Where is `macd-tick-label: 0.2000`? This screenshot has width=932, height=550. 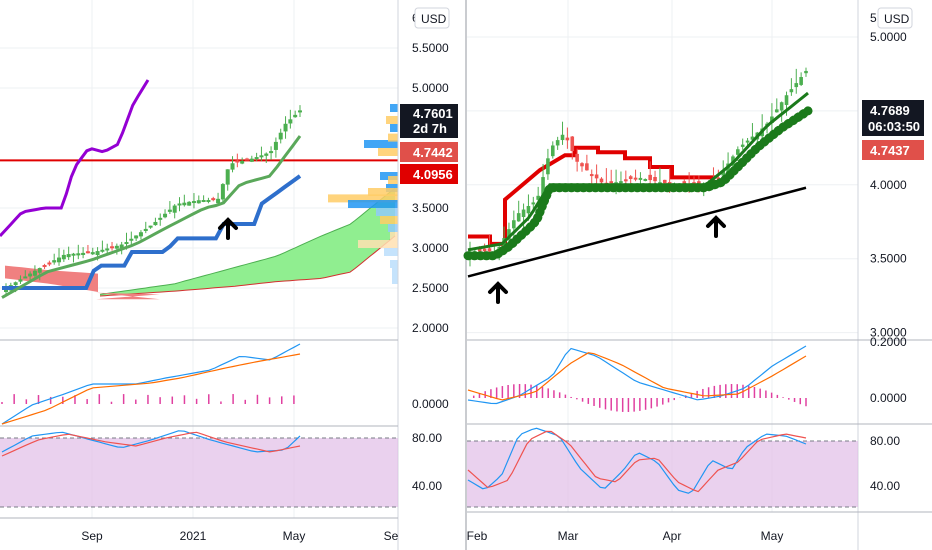 macd-tick-label: 0.2000 is located at coordinates (888, 342).